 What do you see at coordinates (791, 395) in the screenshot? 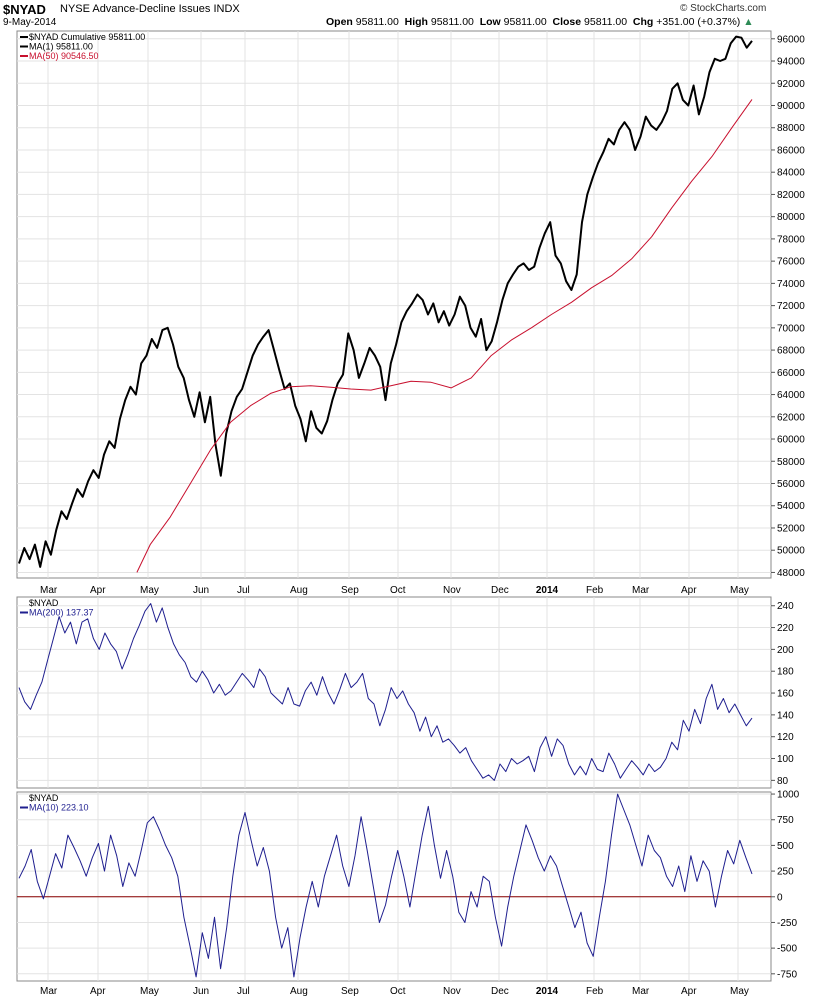
I see `y-tick-label: 64000` at bounding box center [791, 395].